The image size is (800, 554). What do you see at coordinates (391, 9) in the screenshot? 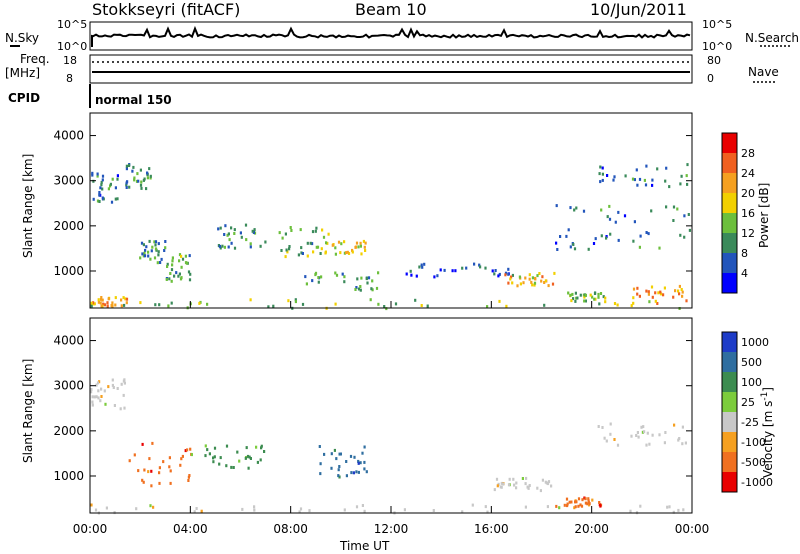
I see `beam-title: Beam 10` at bounding box center [391, 9].